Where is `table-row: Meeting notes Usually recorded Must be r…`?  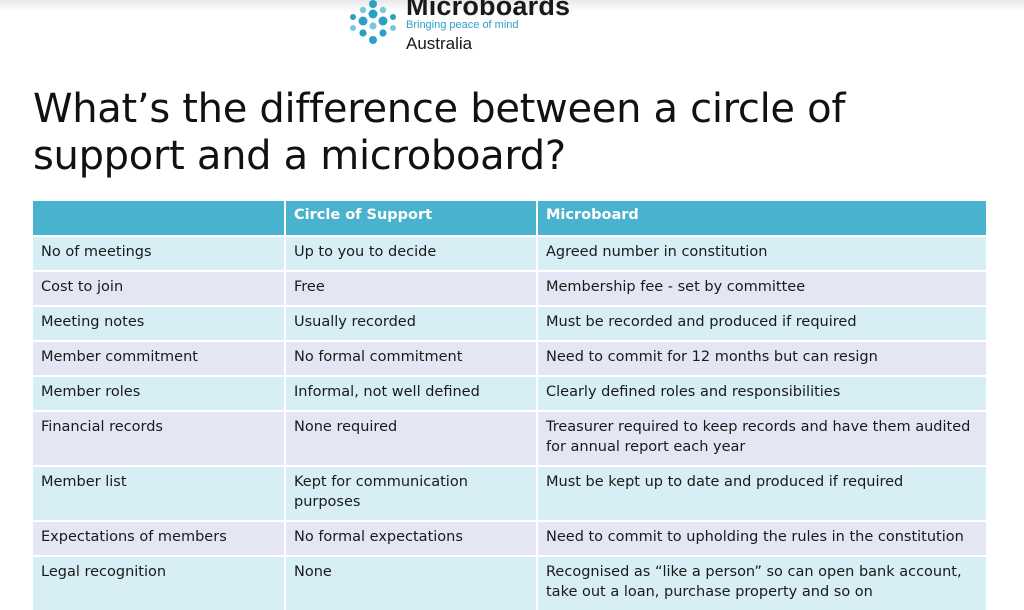 table-row: Meeting notes Usually recorded Must be r… is located at coordinates (509, 323).